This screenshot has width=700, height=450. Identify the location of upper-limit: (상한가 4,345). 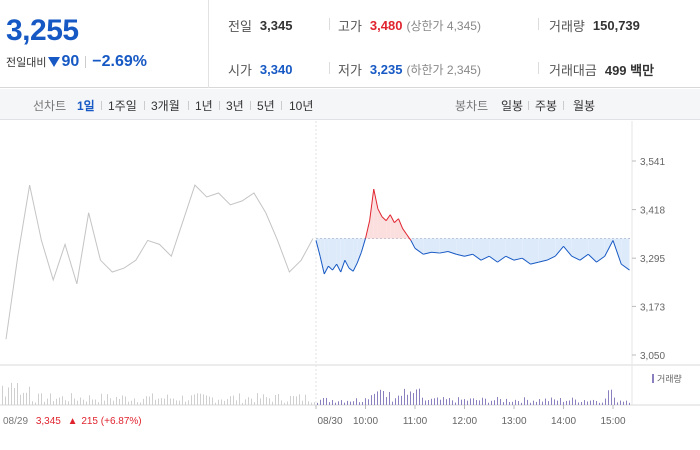
(443, 26).